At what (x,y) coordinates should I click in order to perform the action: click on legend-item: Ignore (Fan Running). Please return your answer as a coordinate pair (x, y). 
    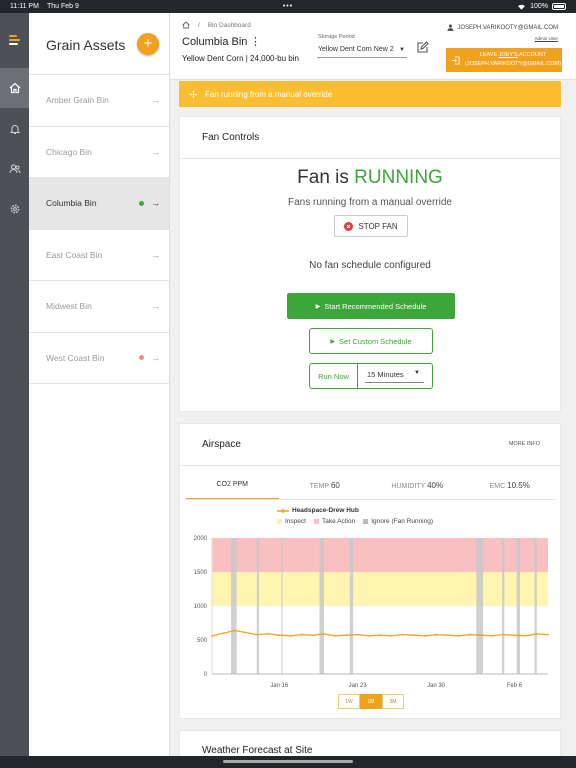
    Looking at the image, I should click on (398, 521).